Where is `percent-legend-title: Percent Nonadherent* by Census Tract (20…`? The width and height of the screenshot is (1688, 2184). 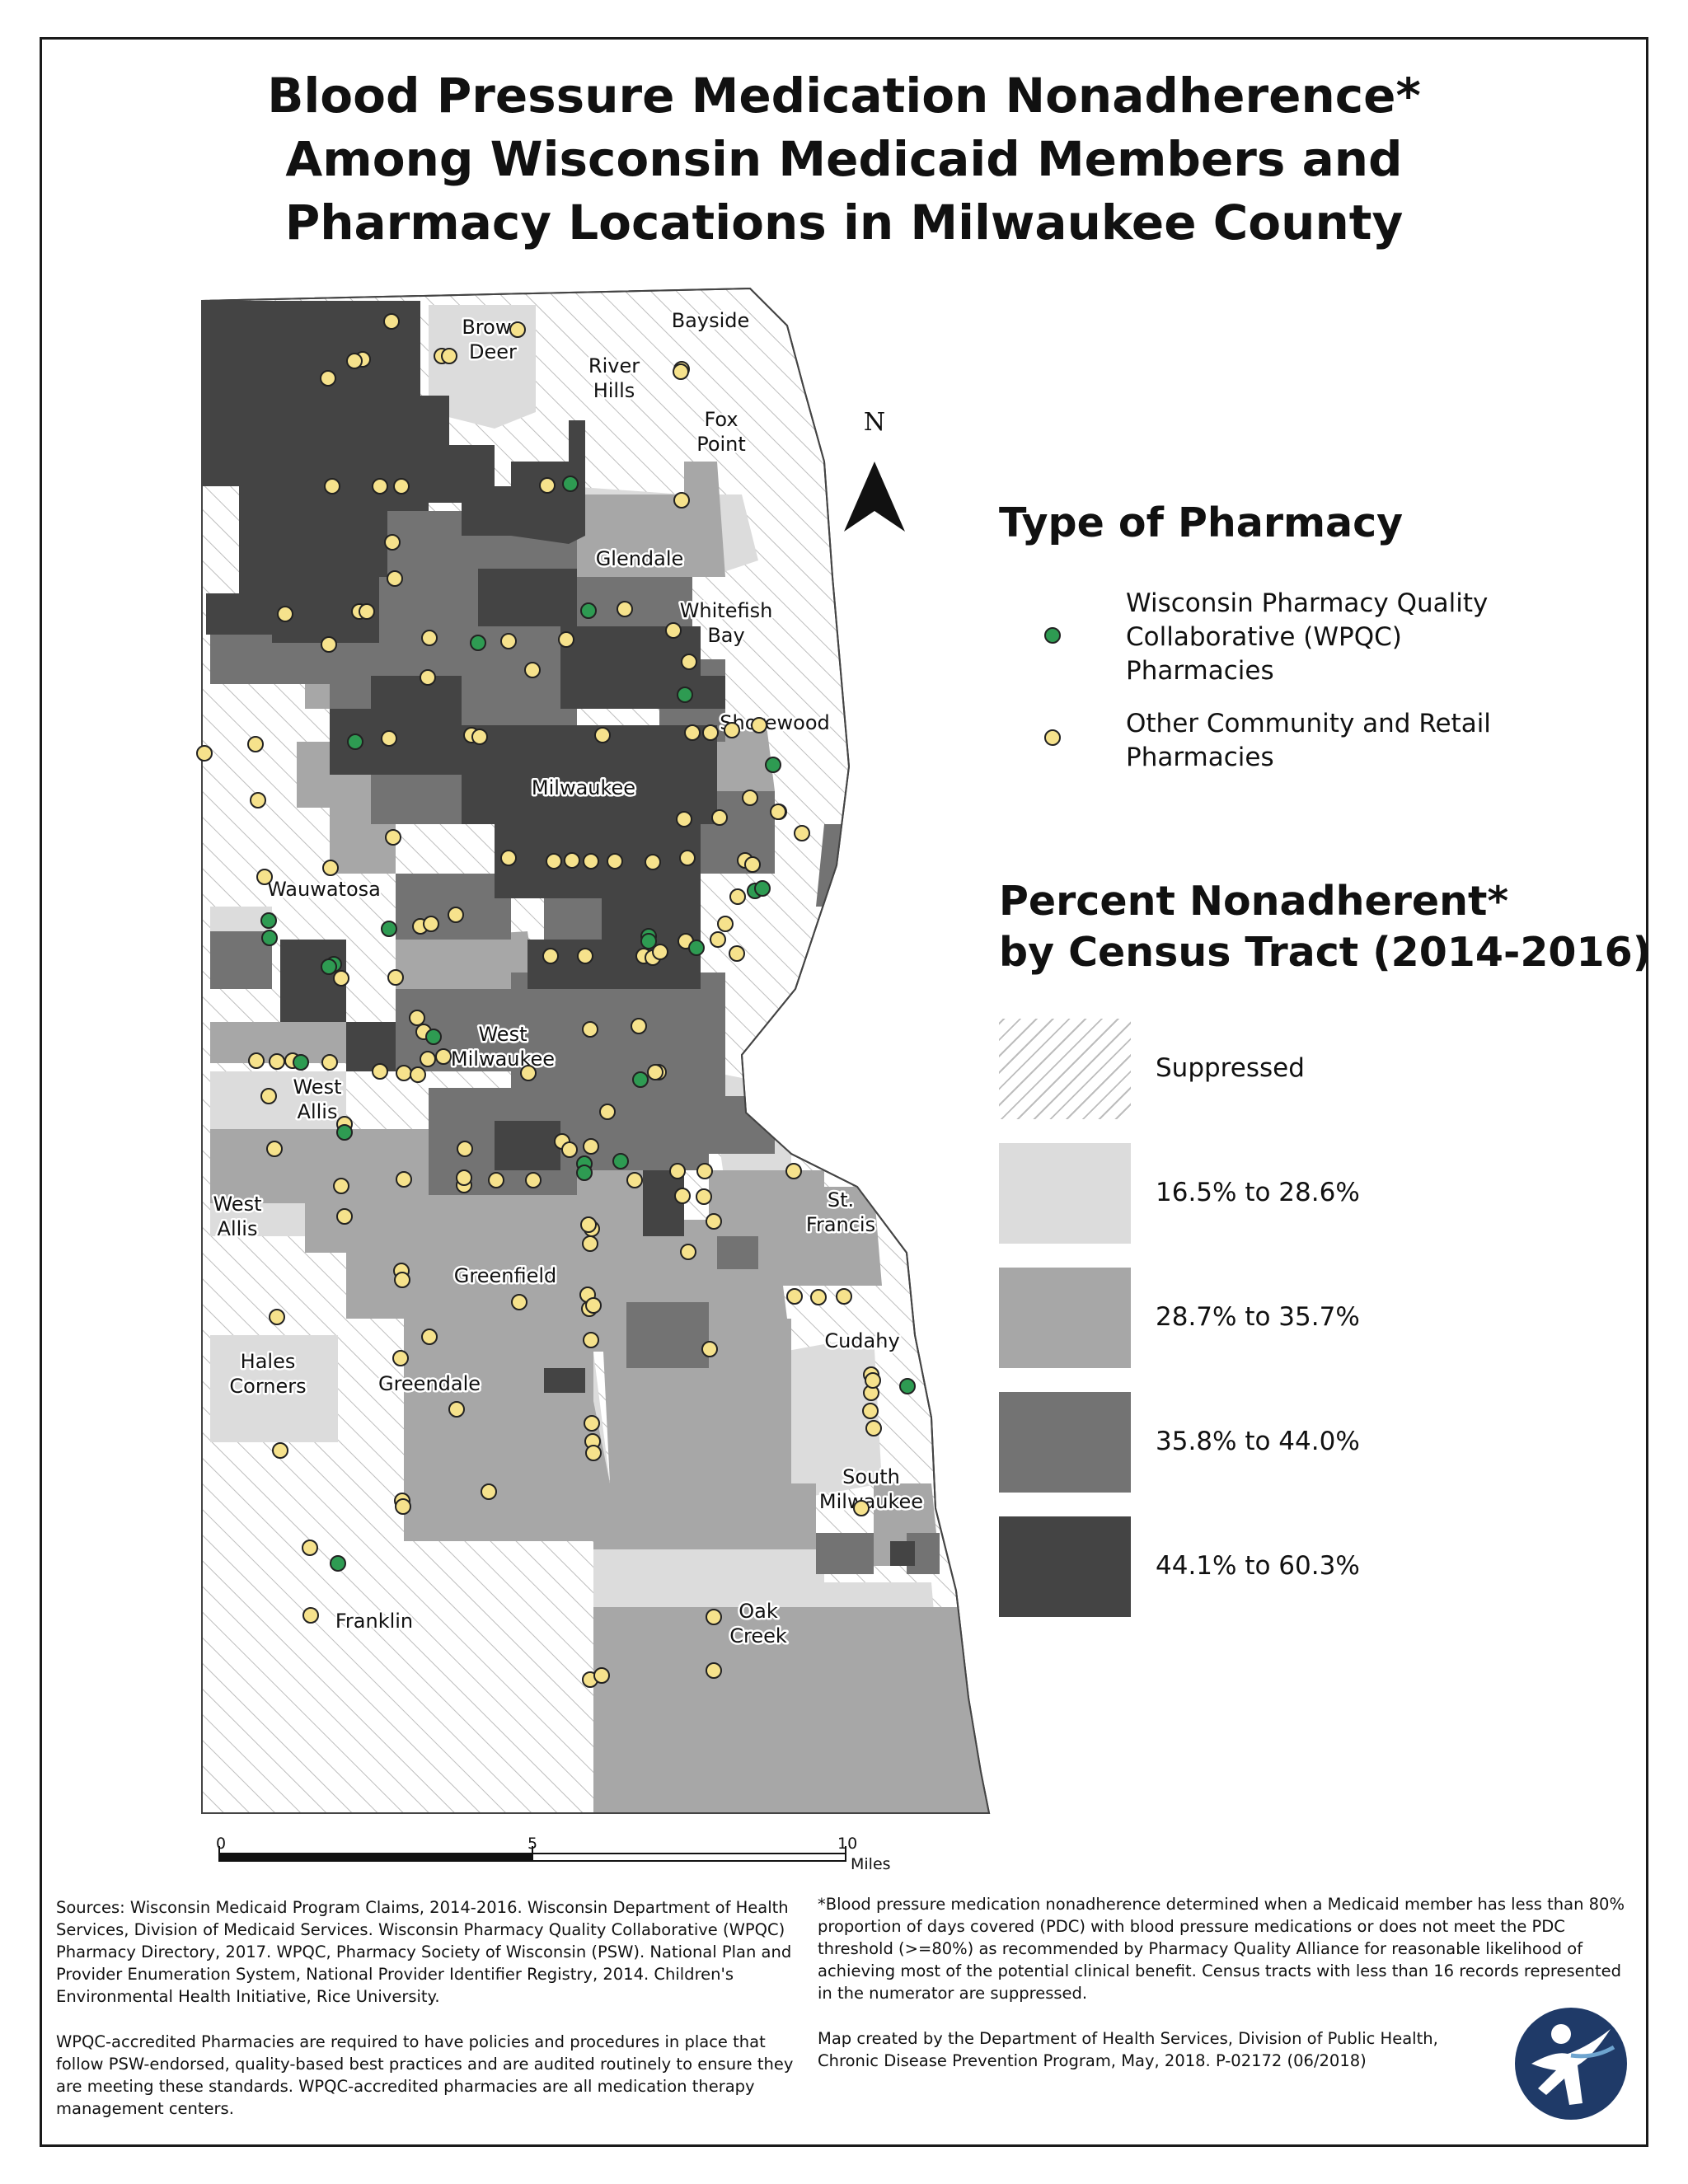
percent-legend-title: Percent Nonadherent* by Census Tract (20… is located at coordinates (1325, 927).